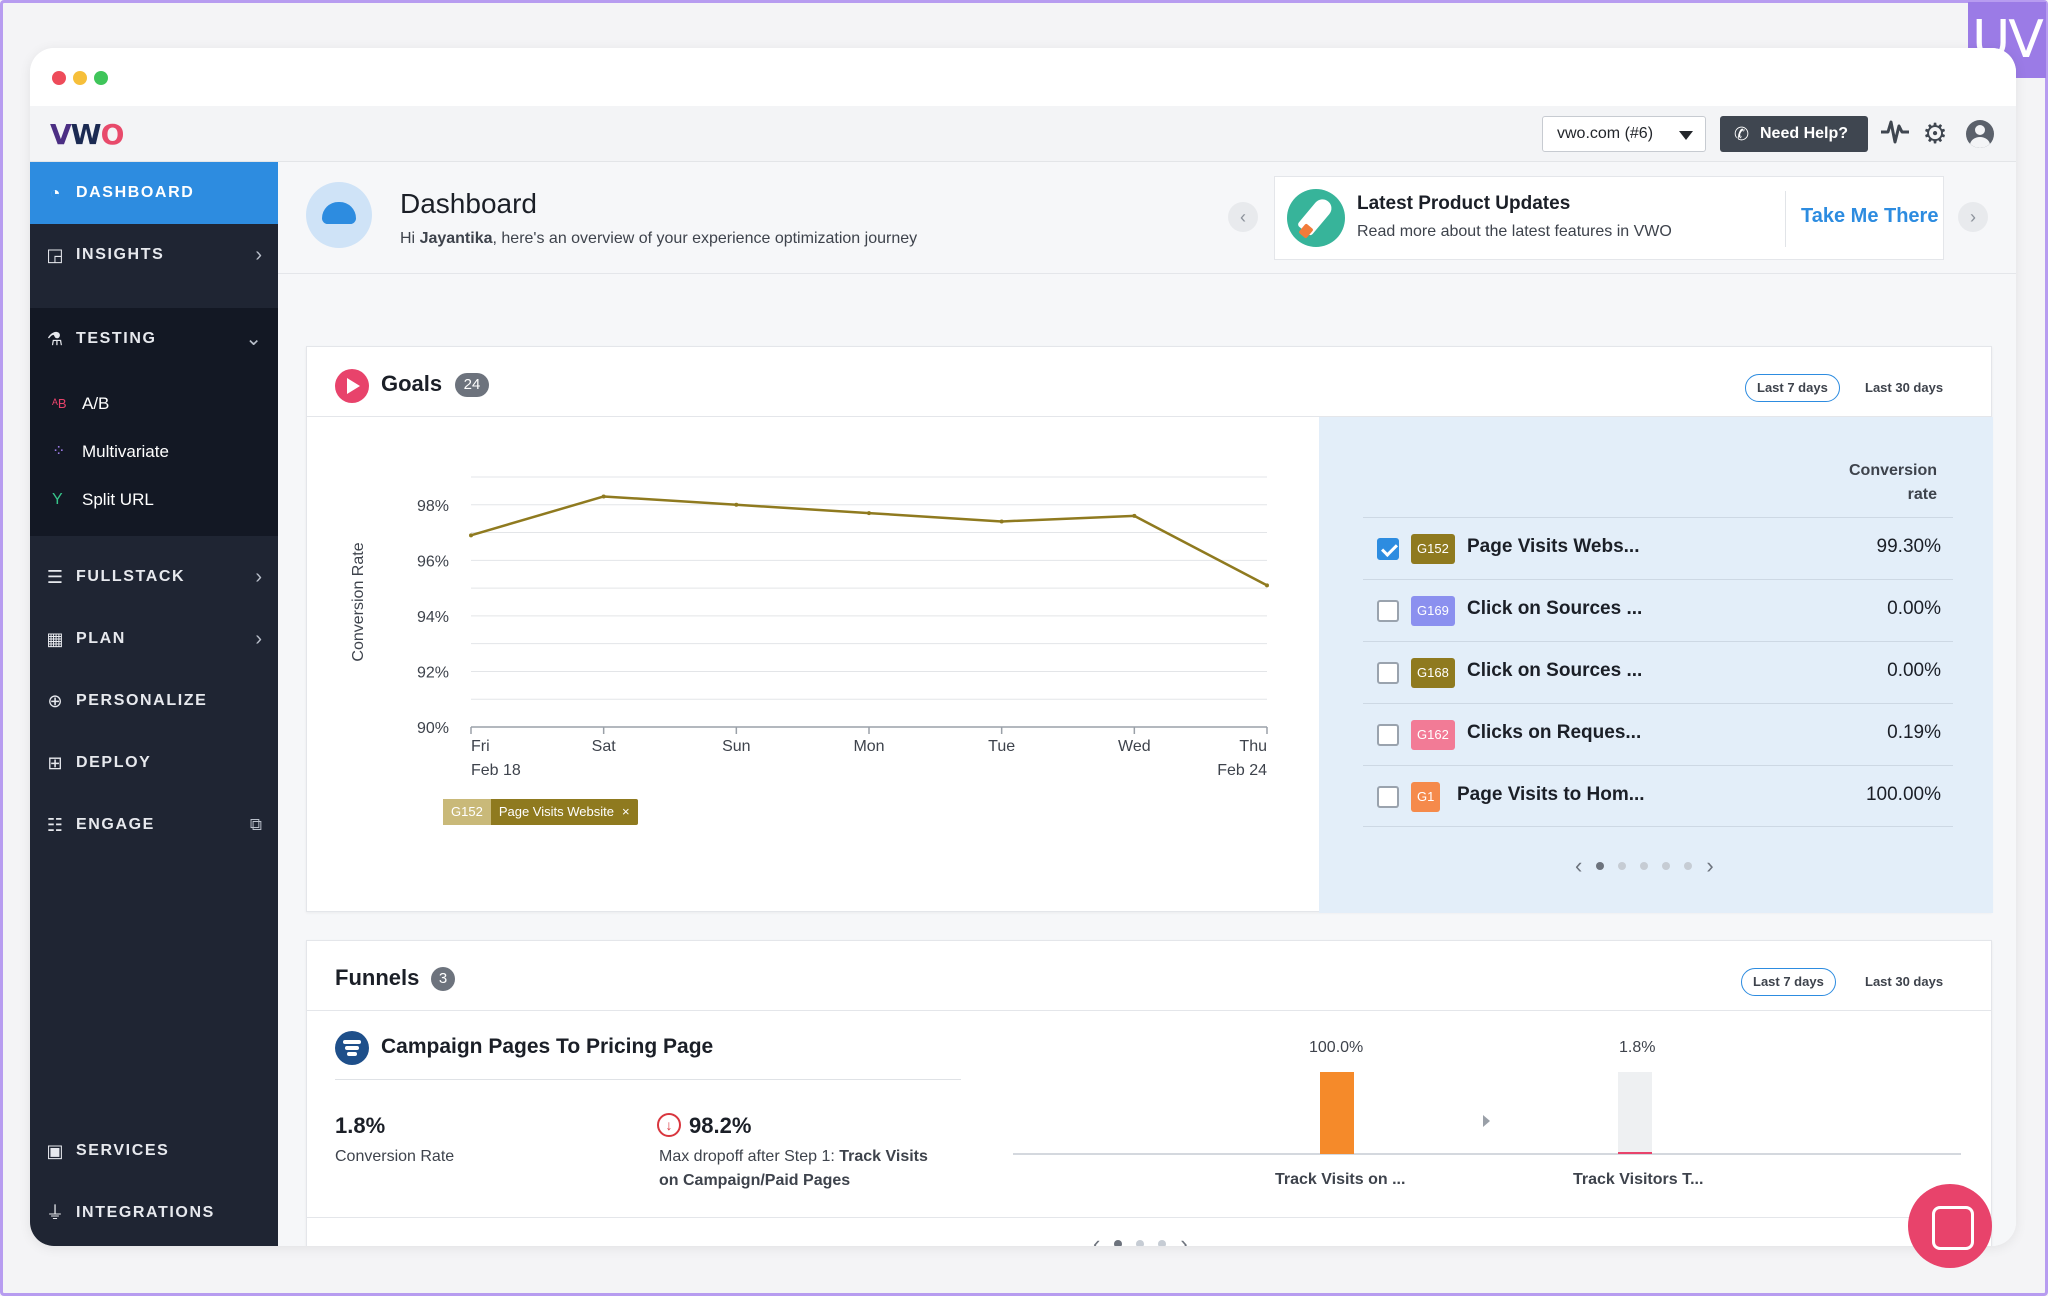 Image resolution: width=2048 pixels, height=1296 pixels. What do you see at coordinates (55, 763) in the screenshot?
I see `deploy-icon: ⊞` at bounding box center [55, 763].